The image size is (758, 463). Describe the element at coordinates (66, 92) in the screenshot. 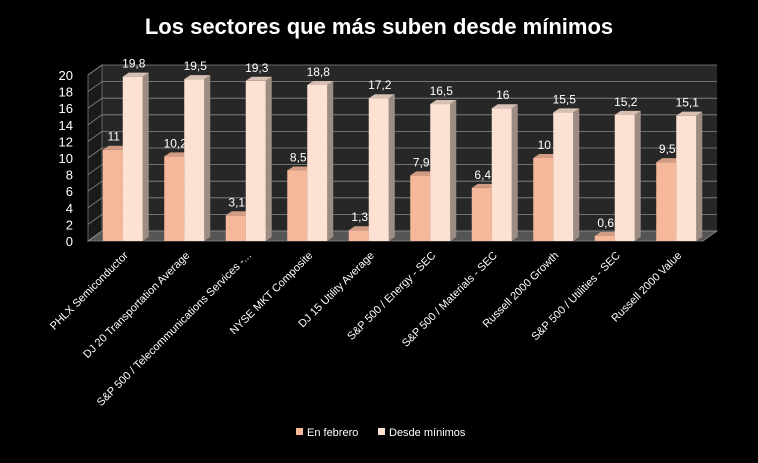

I see `y-tick-label: 18` at that location.